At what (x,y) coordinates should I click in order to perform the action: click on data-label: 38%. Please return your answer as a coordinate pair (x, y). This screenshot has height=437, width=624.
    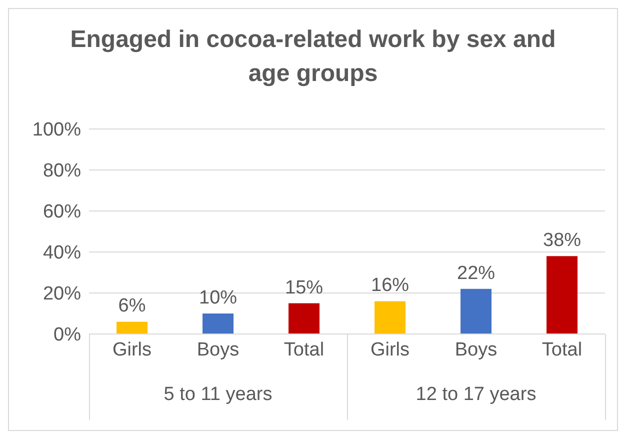
    Looking at the image, I should click on (562, 241).